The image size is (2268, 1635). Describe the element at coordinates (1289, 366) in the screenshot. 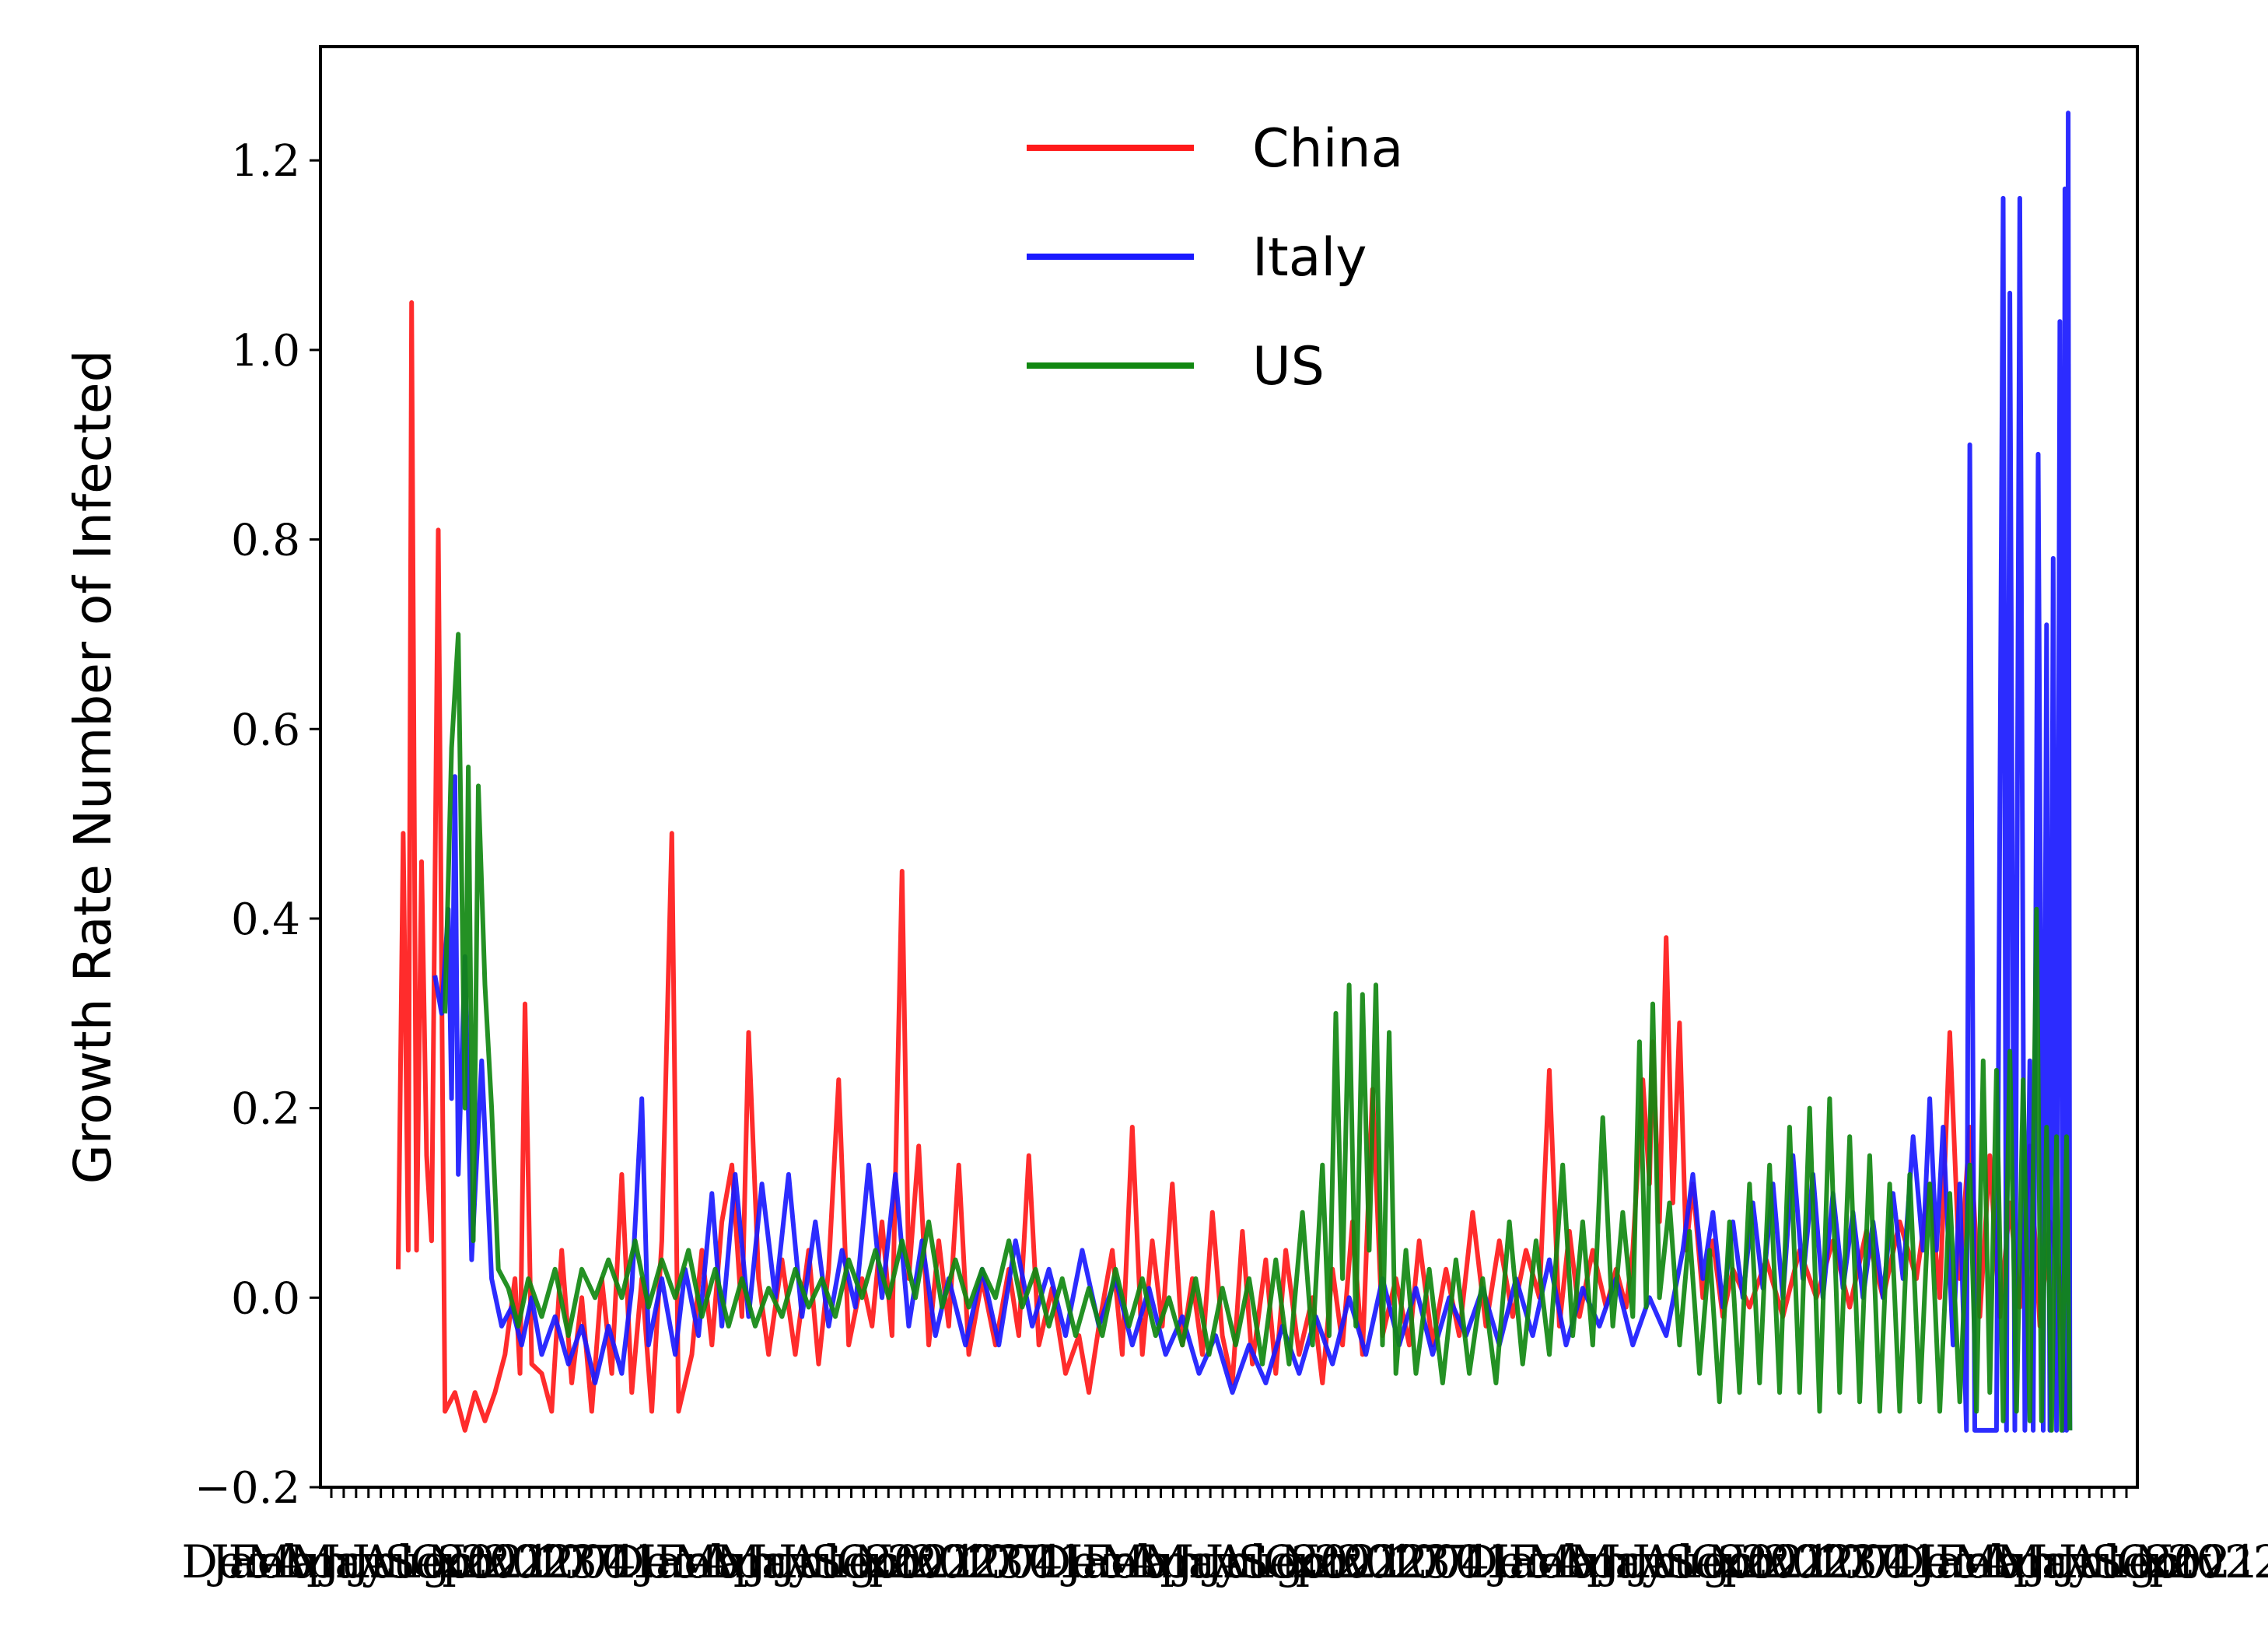

I see `legend-label-us: US` at that location.